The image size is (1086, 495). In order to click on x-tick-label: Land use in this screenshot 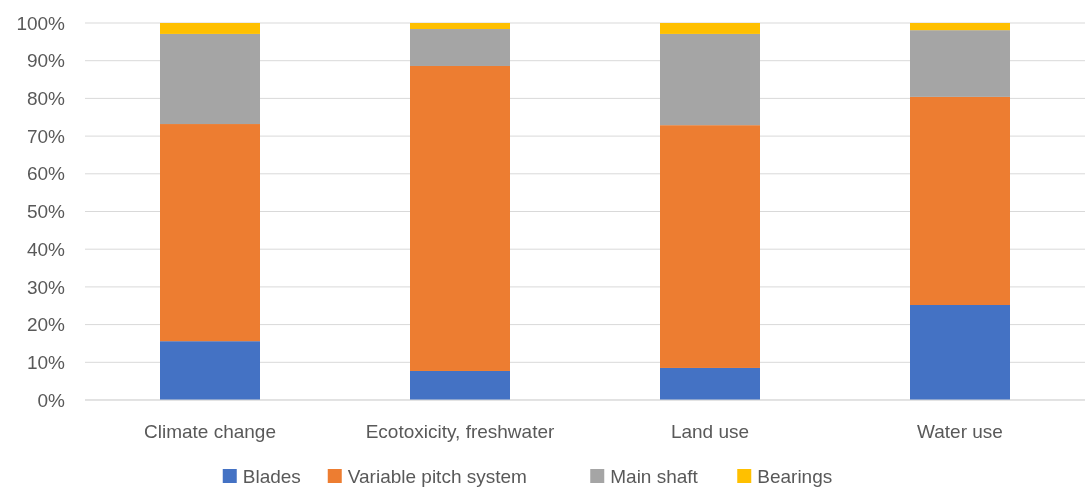, I will do `click(710, 431)`.